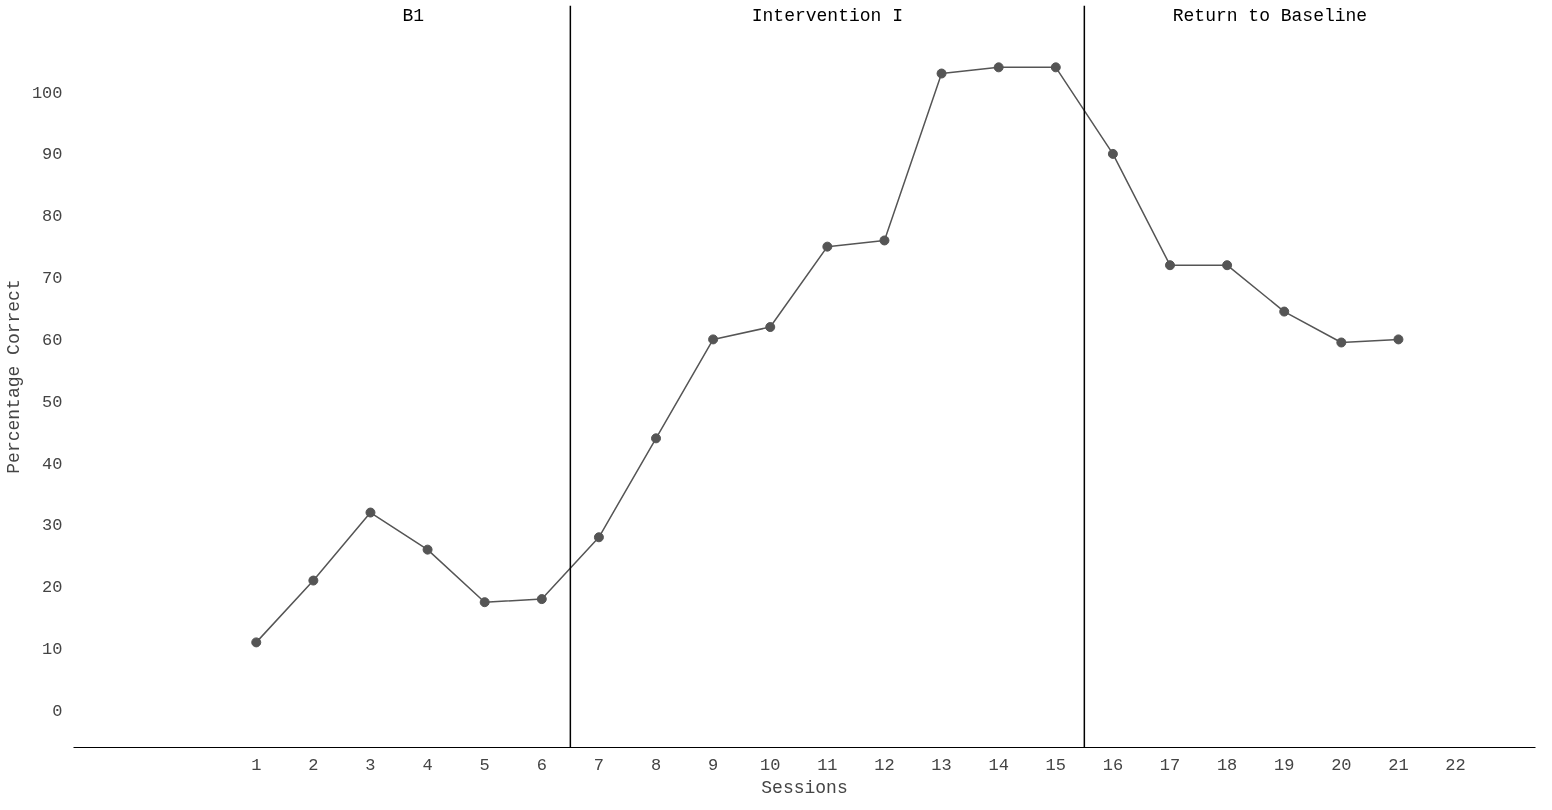  Describe the element at coordinates (13, 376) in the screenshot. I see `y-axis-title: Percentage Correct` at that location.